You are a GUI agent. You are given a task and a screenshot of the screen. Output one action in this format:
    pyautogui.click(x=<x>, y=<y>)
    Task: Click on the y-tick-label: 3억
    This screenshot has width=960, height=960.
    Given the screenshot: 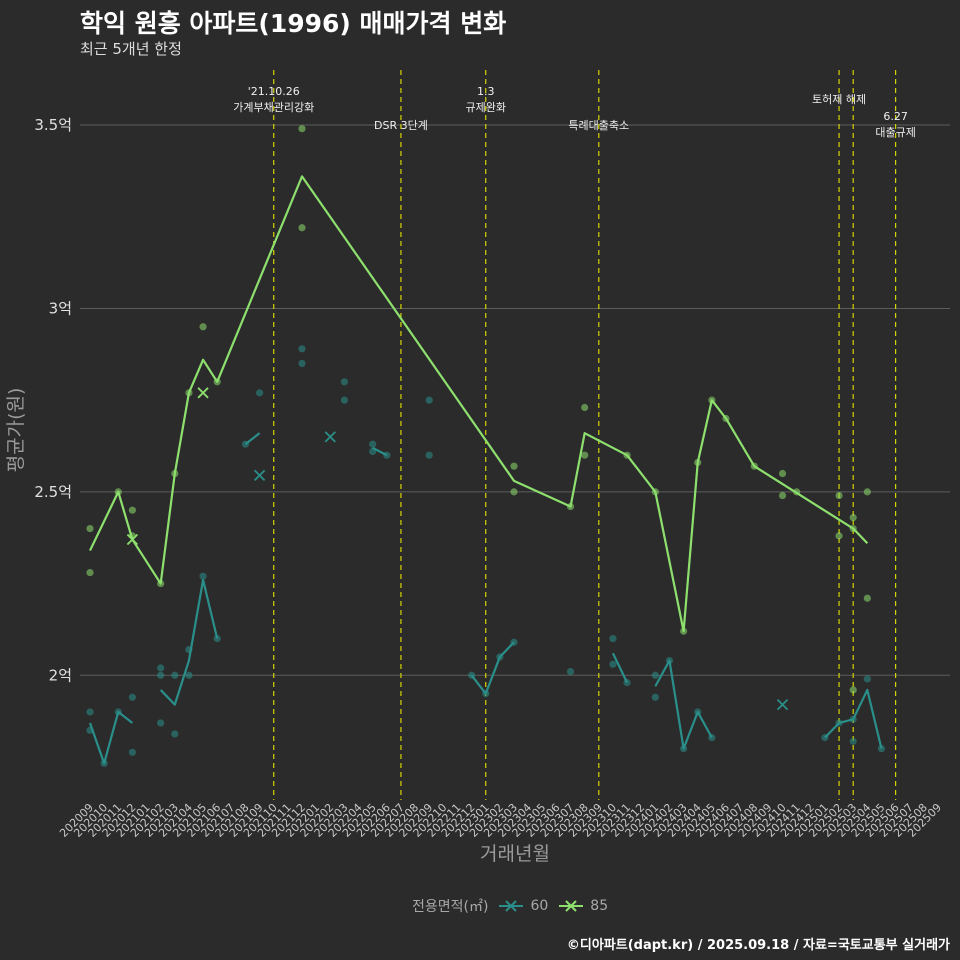 What is the action you would take?
    pyautogui.click(x=60, y=308)
    